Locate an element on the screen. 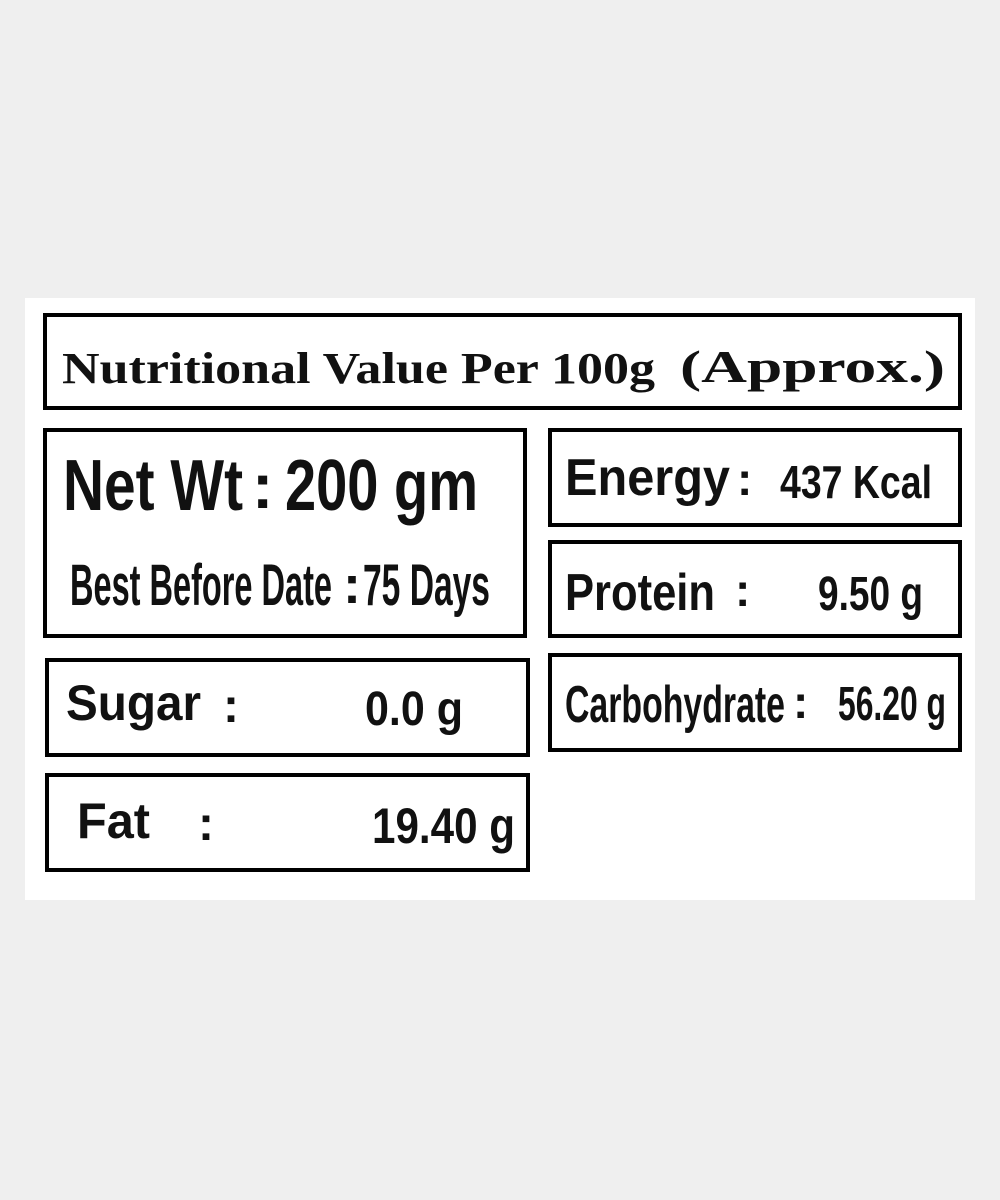  header-box is located at coordinates (502, 361).